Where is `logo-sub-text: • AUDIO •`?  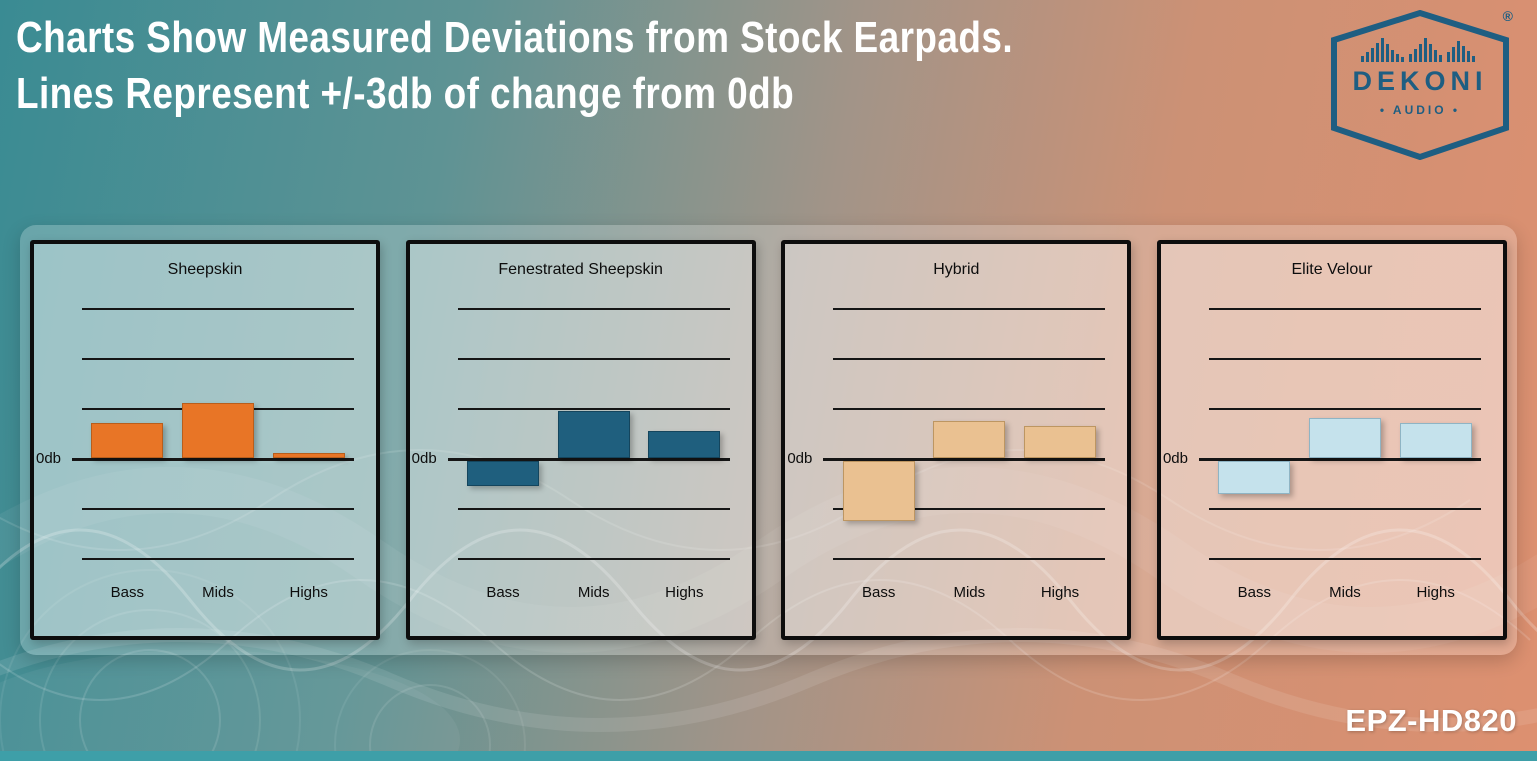 logo-sub-text: • AUDIO • is located at coordinates (1420, 110).